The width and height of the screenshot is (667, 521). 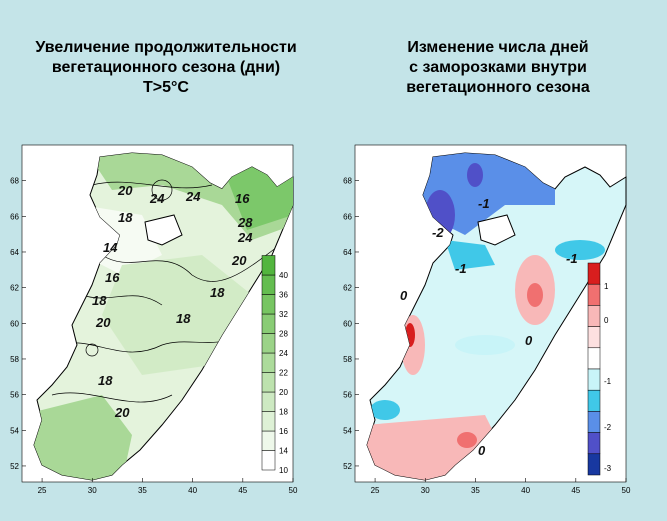 What do you see at coordinates (606, 286) in the screenshot?
I see `colorbar-label: 1` at bounding box center [606, 286].